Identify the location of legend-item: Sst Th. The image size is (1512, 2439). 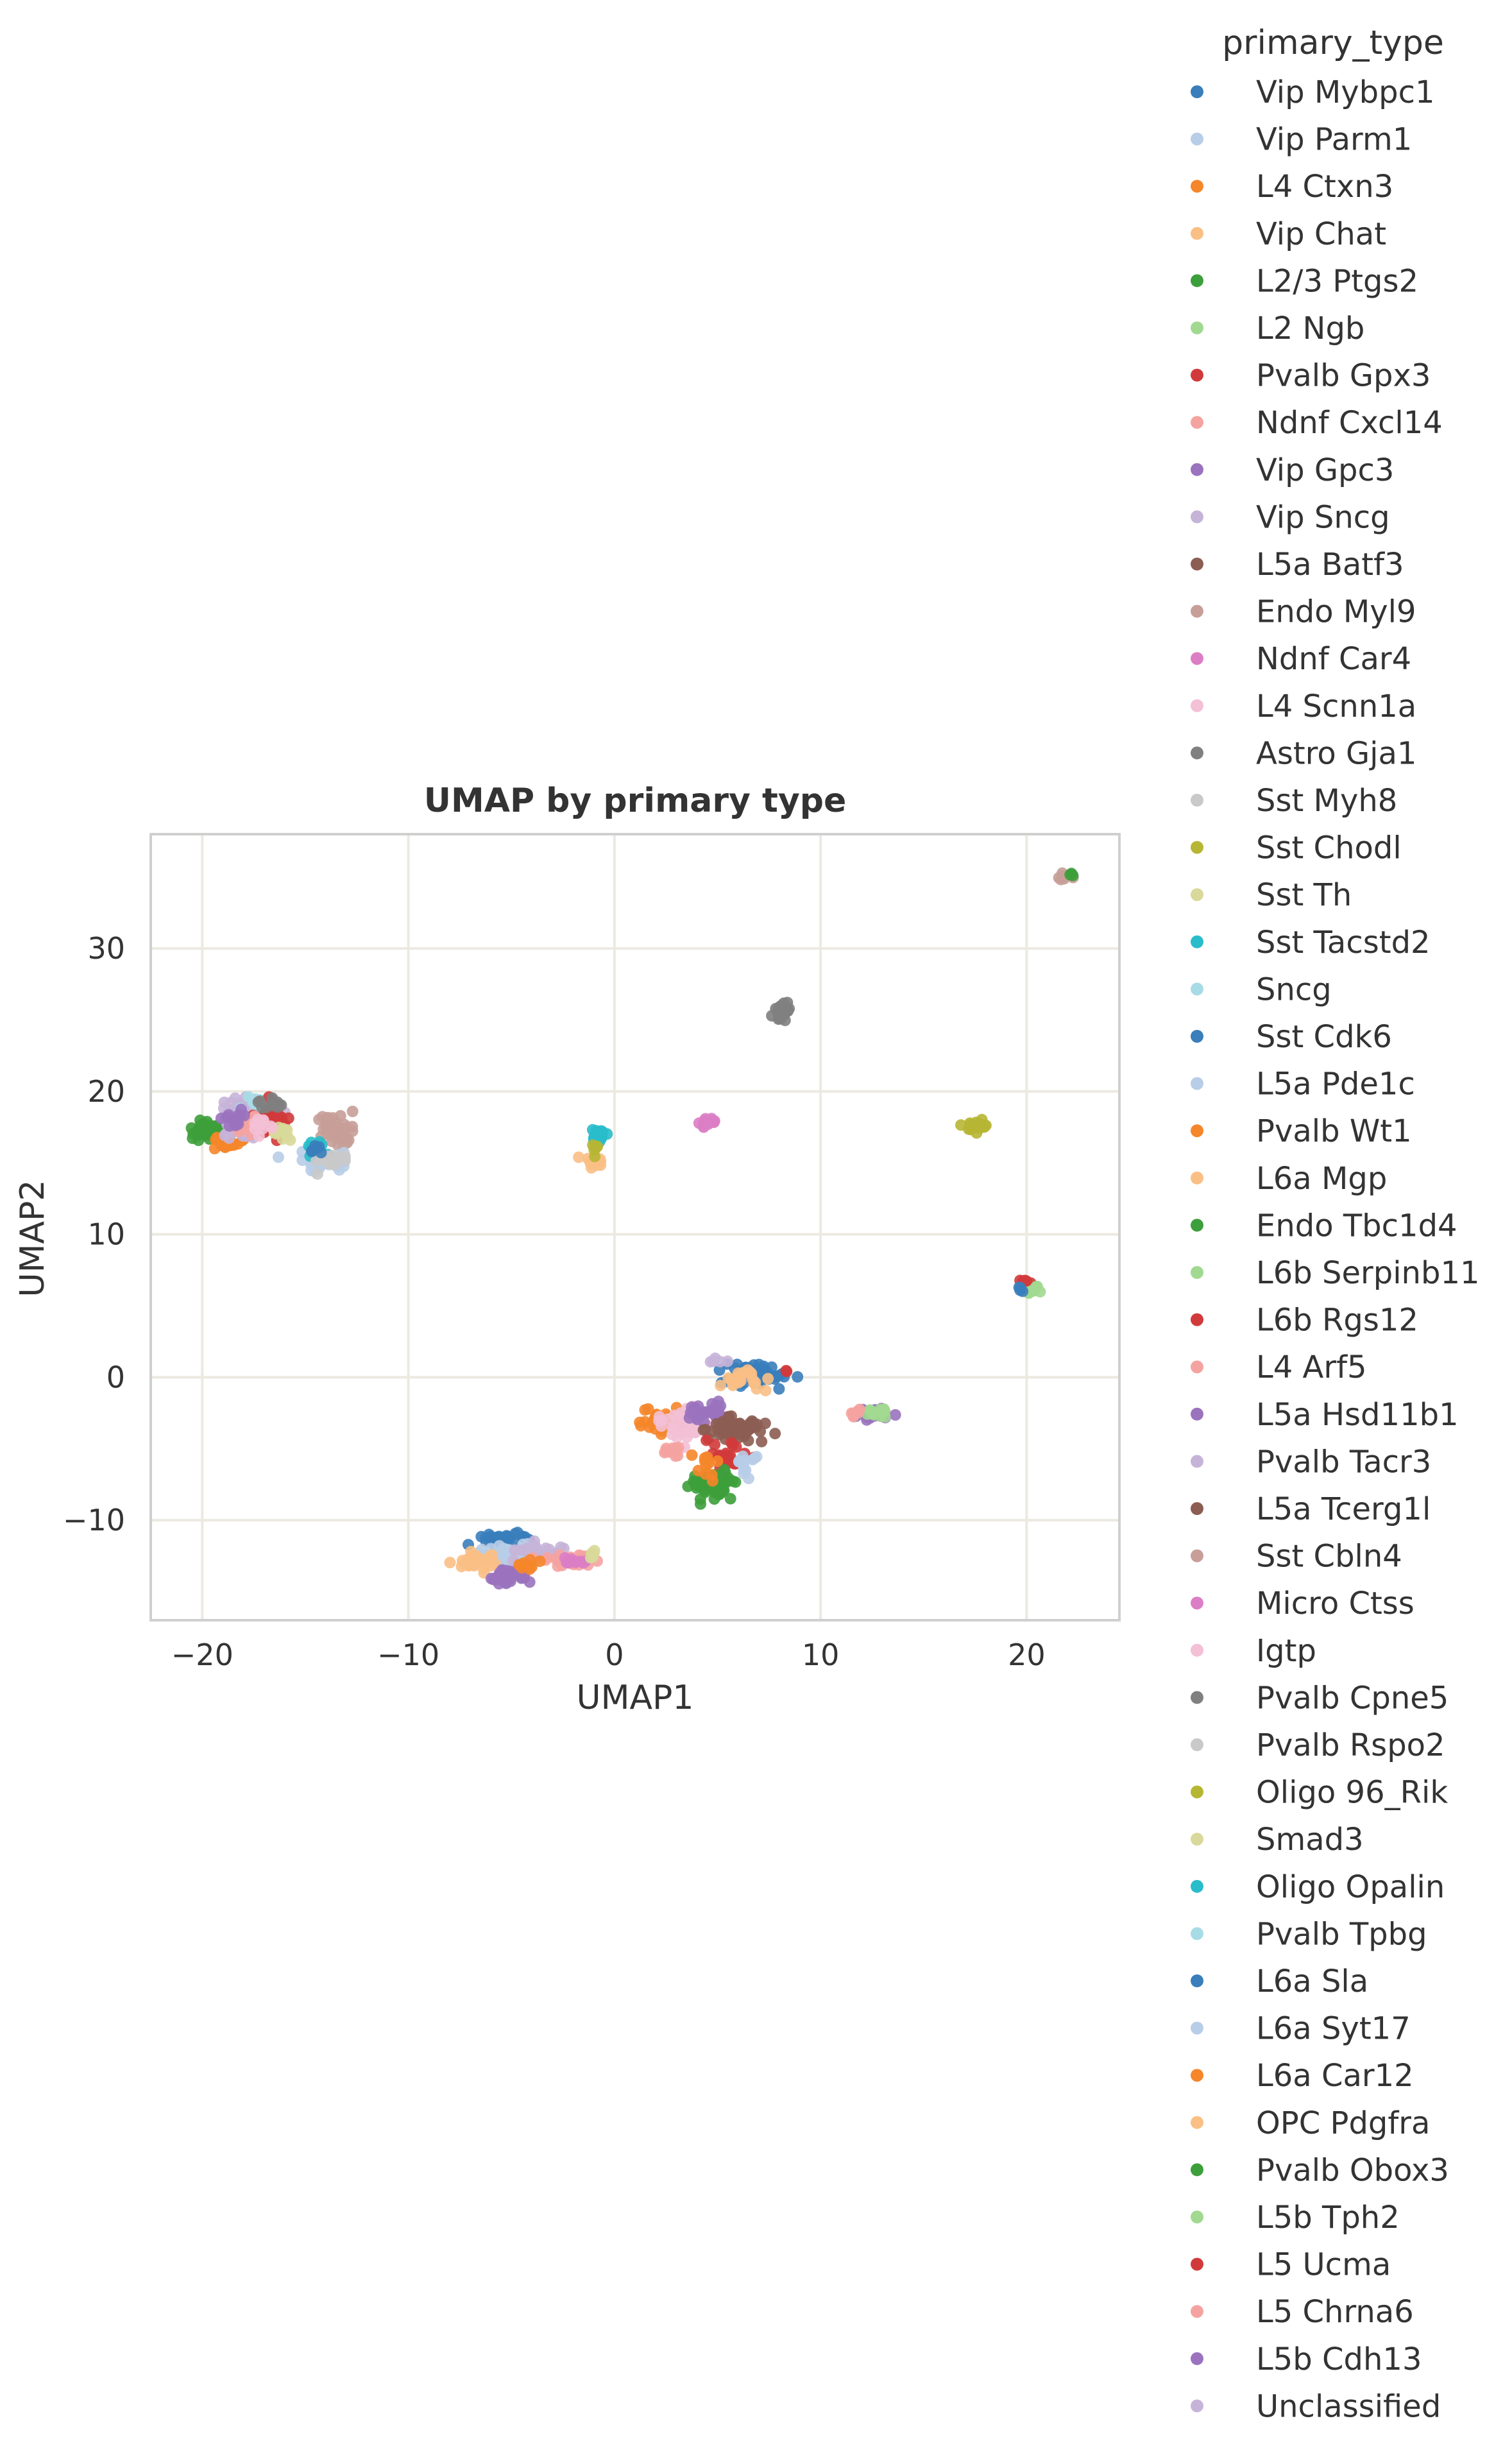
(1271, 895).